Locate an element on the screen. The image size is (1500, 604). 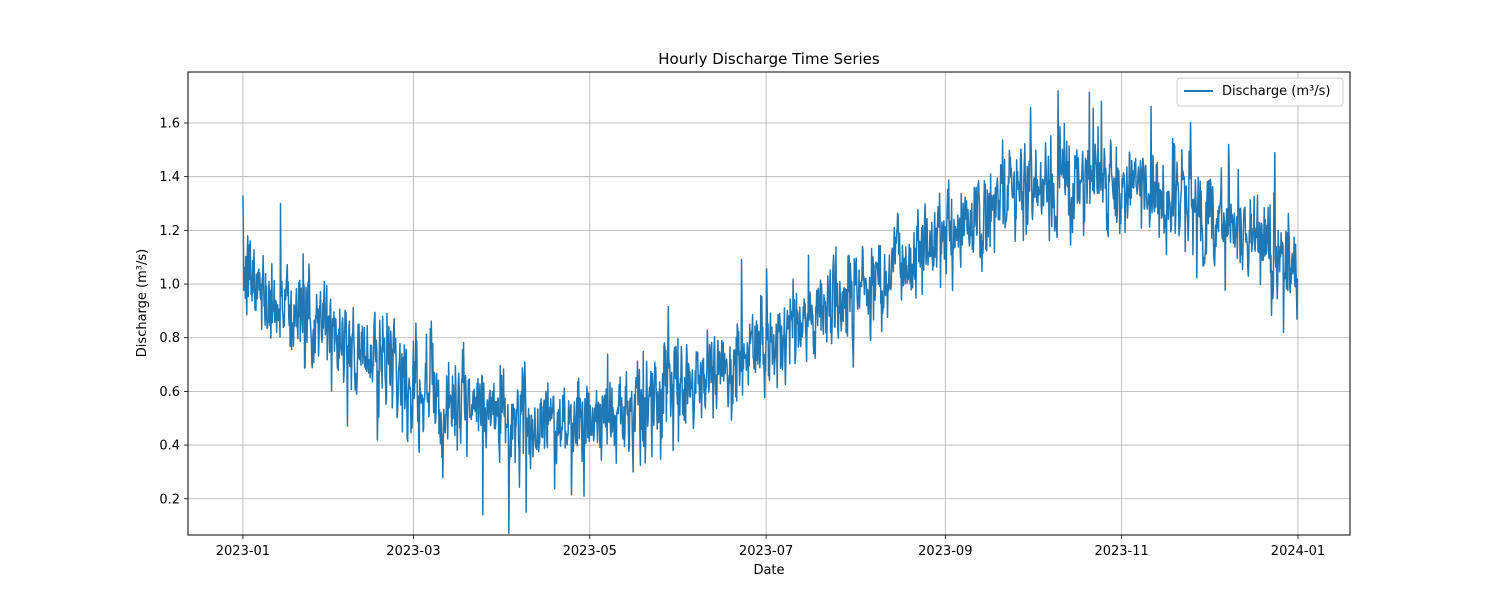
y-tick-label: 0.8 is located at coordinates (169, 338).